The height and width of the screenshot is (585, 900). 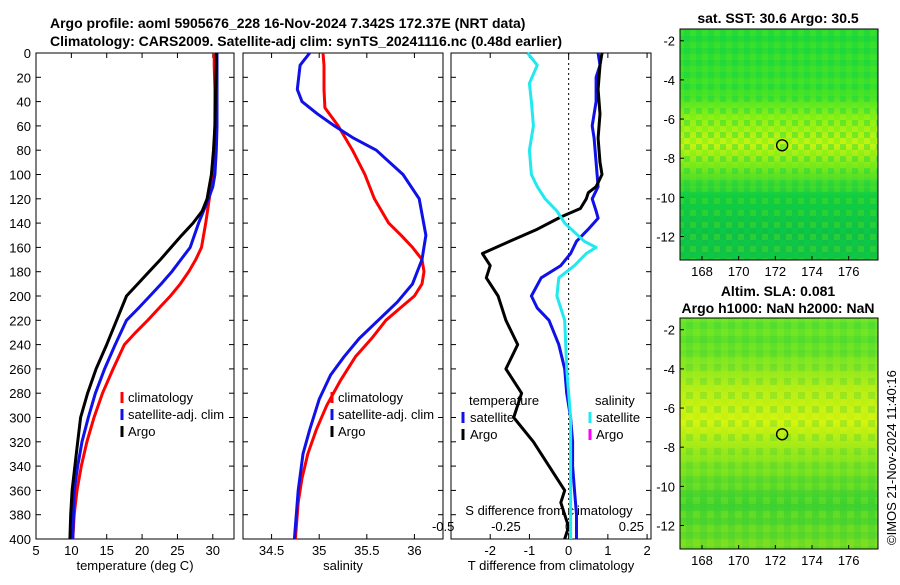 What do you see at coordinates (778, 291) in the screenshot?
I see `sla-map-title: Altim. SLA: 0.081` at bounding box center [778, 291].